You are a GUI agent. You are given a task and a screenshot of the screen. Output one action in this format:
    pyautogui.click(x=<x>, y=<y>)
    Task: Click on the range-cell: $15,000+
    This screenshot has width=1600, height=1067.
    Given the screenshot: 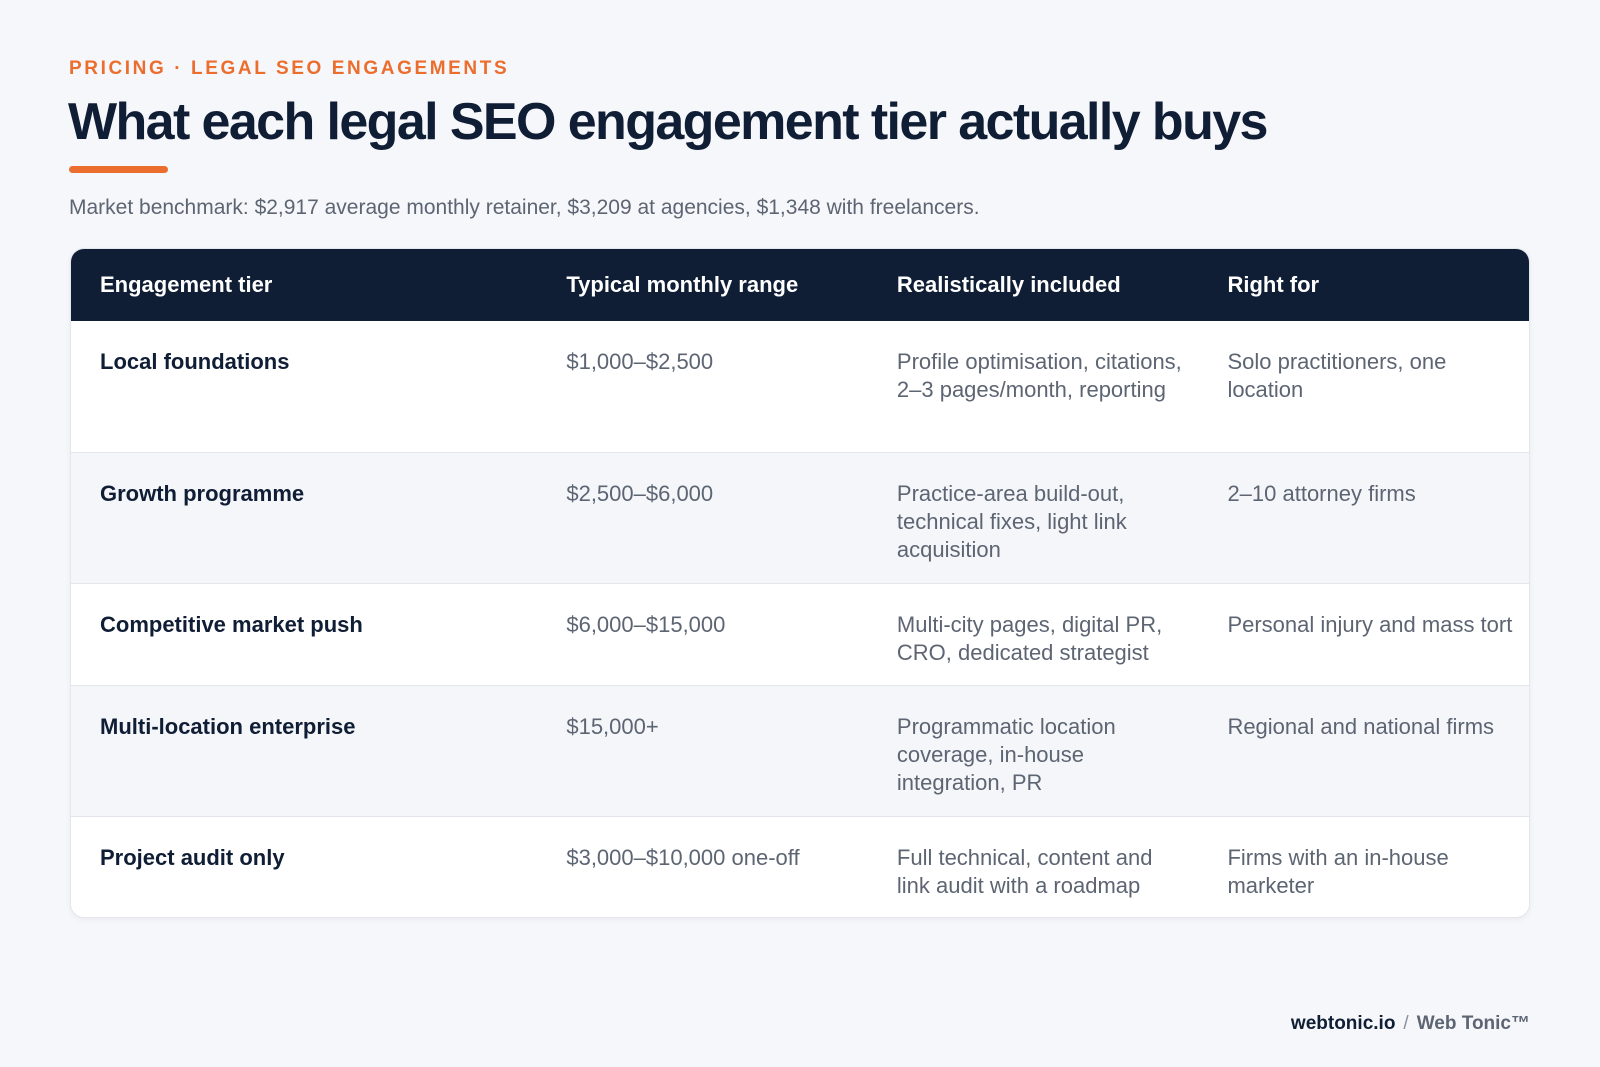 What is the action you would take?
    pyautogui.click(x=612, y=726)
    